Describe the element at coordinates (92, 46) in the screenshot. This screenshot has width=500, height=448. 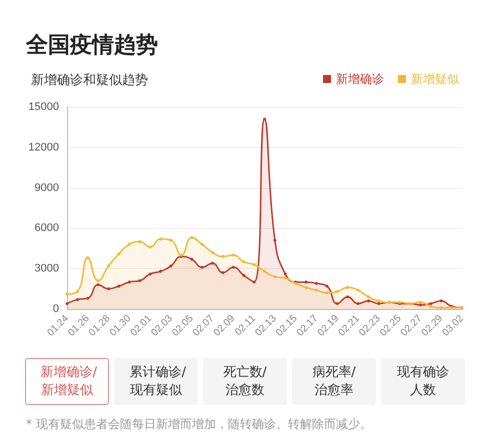
I see `chart-title: 全国疫情趋势` at that location.